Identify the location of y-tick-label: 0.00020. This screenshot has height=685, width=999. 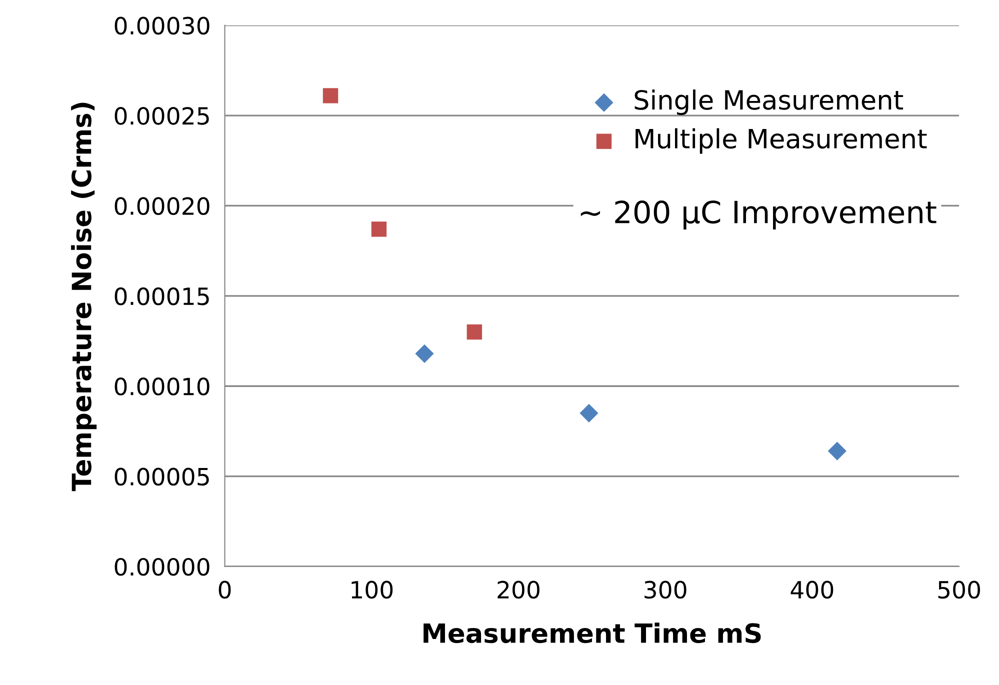
(162, 206).